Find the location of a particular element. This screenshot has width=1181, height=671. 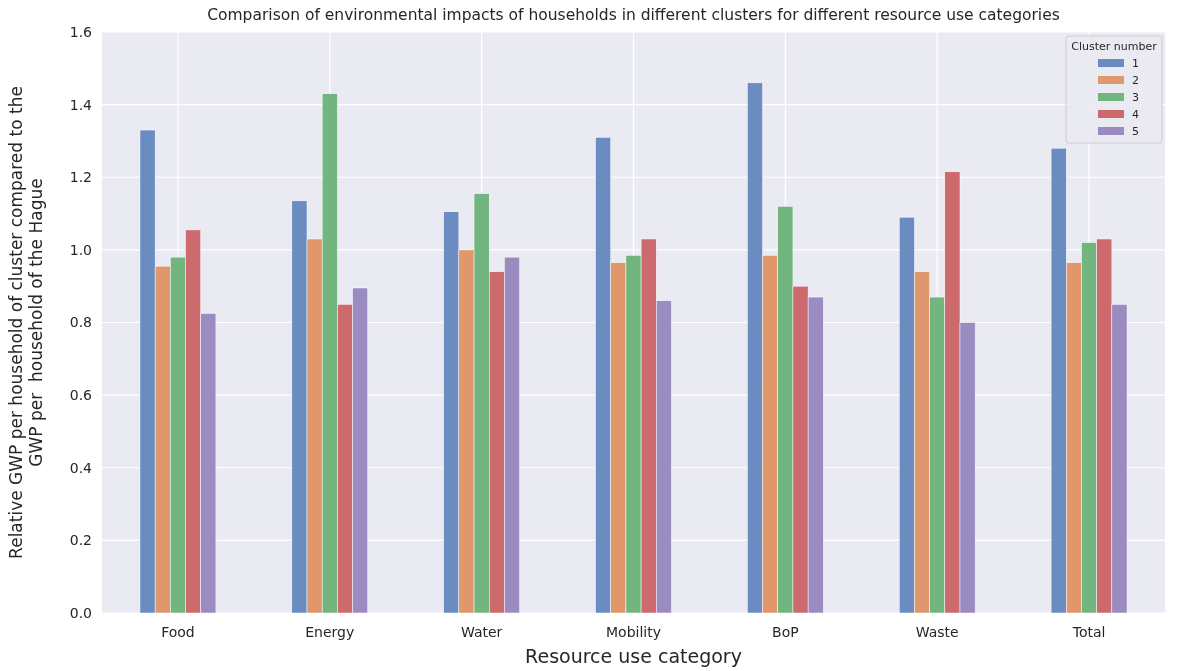

legend-label: 1 is located at coordinates (1135, 63).